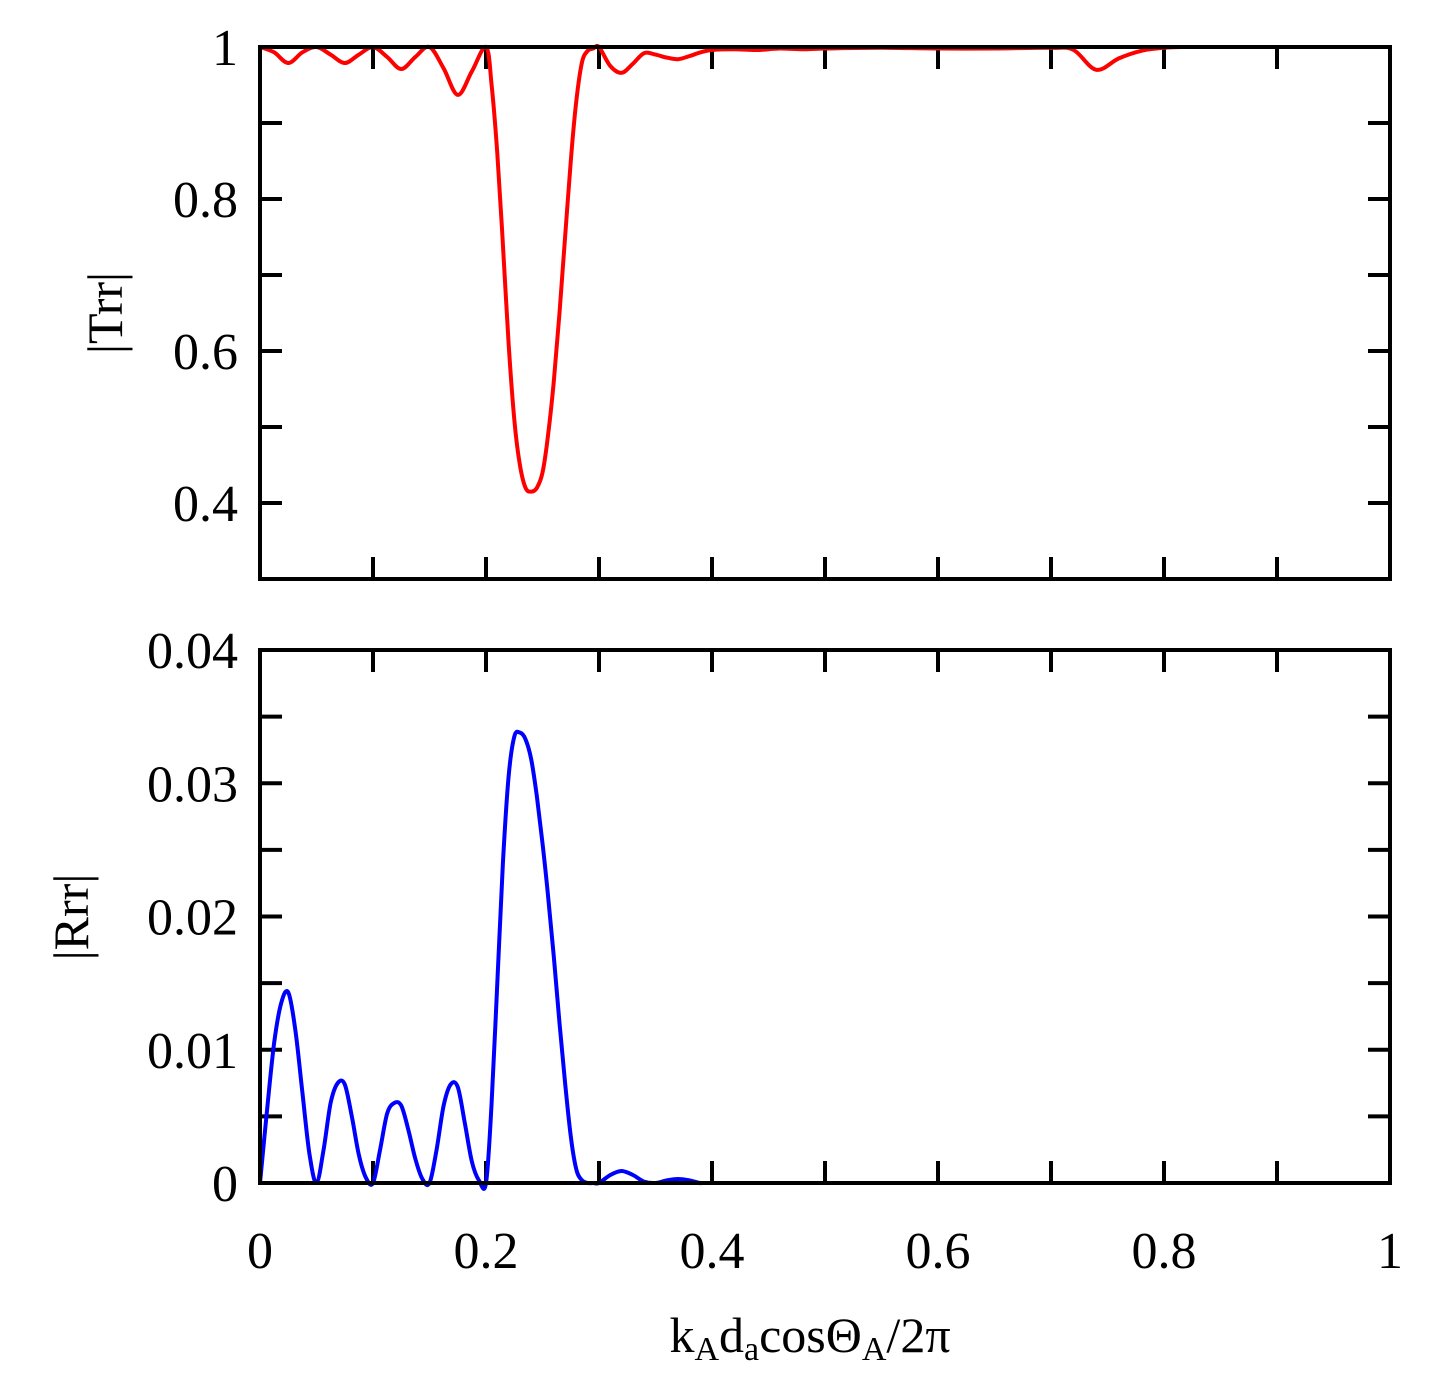  I want to click on y-tick-label: 1, so click(225, 48).